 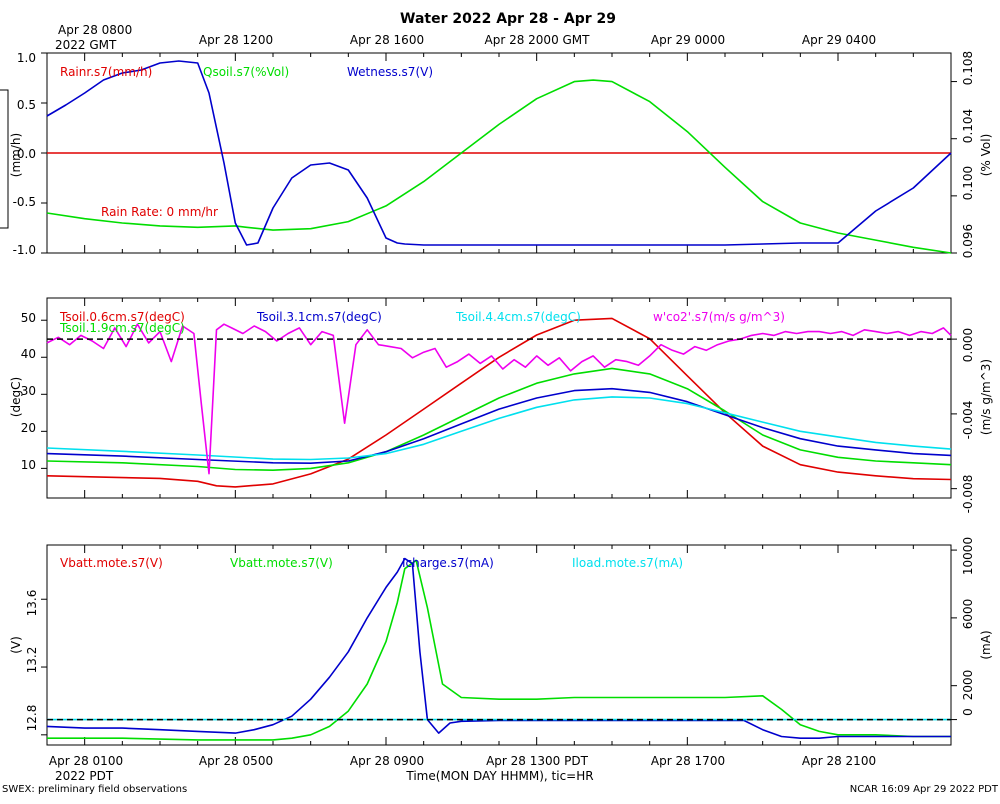 What do you see at coordinates (32, 603) in the screenshot?
I see `bottom-left-tick-label: 13.6` at bounding box center [32, 603].